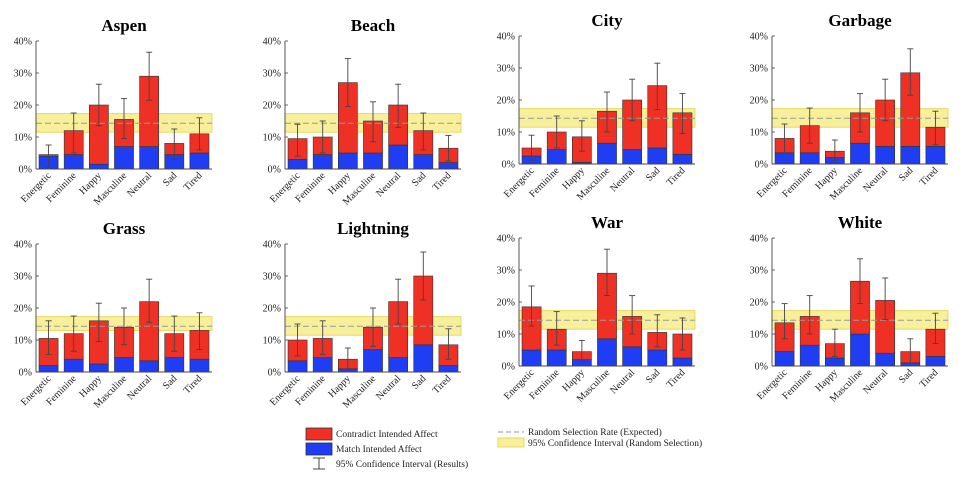 This screenshot has width=975, height=478. What do you see at coordinates (371, 434) in the screenshot?
I see `legend-contradict: Contradict Intended Affect` at bounding box center [371, 434].